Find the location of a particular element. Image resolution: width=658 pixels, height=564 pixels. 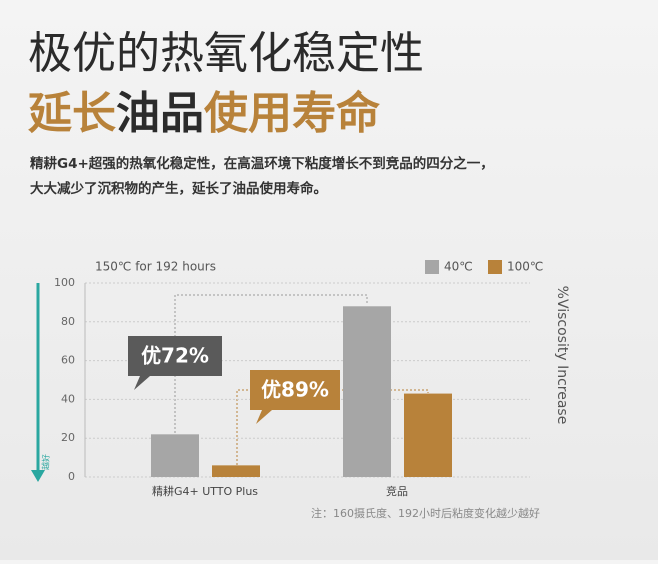

note: 注：160摄氏度、192小时后粘度变化越少越好 is located at coordinates (425, 513).